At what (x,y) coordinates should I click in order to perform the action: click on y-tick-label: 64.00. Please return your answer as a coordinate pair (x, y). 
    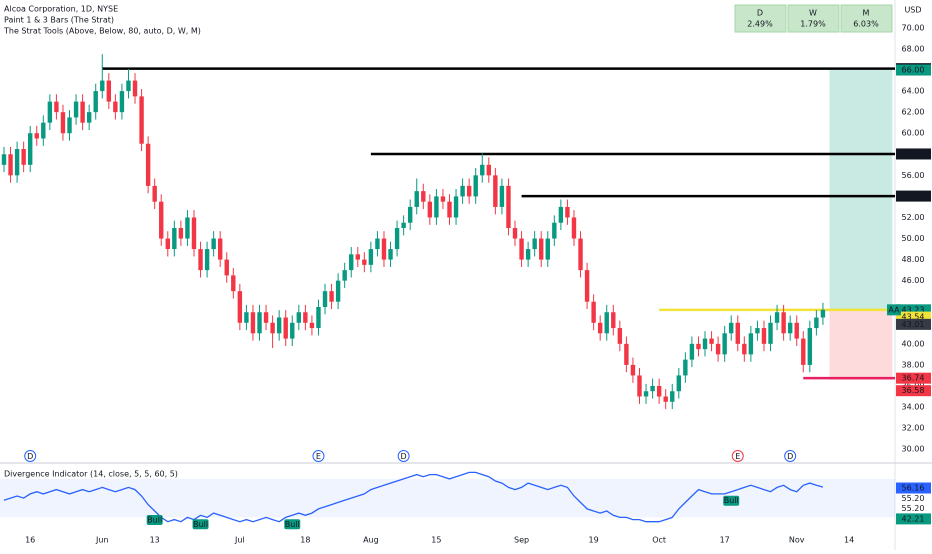
    Looking at the image, I should click on (913, 91).